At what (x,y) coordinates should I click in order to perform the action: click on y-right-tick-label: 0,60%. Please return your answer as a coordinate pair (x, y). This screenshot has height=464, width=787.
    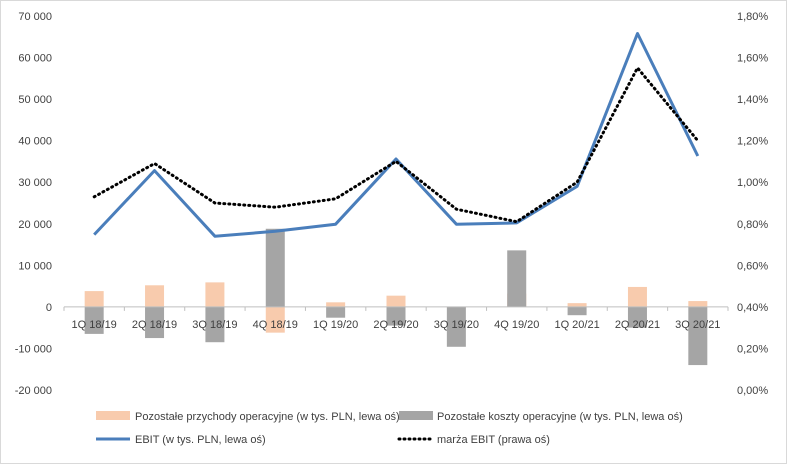
    Looking at the image, I should click on (752, 266).